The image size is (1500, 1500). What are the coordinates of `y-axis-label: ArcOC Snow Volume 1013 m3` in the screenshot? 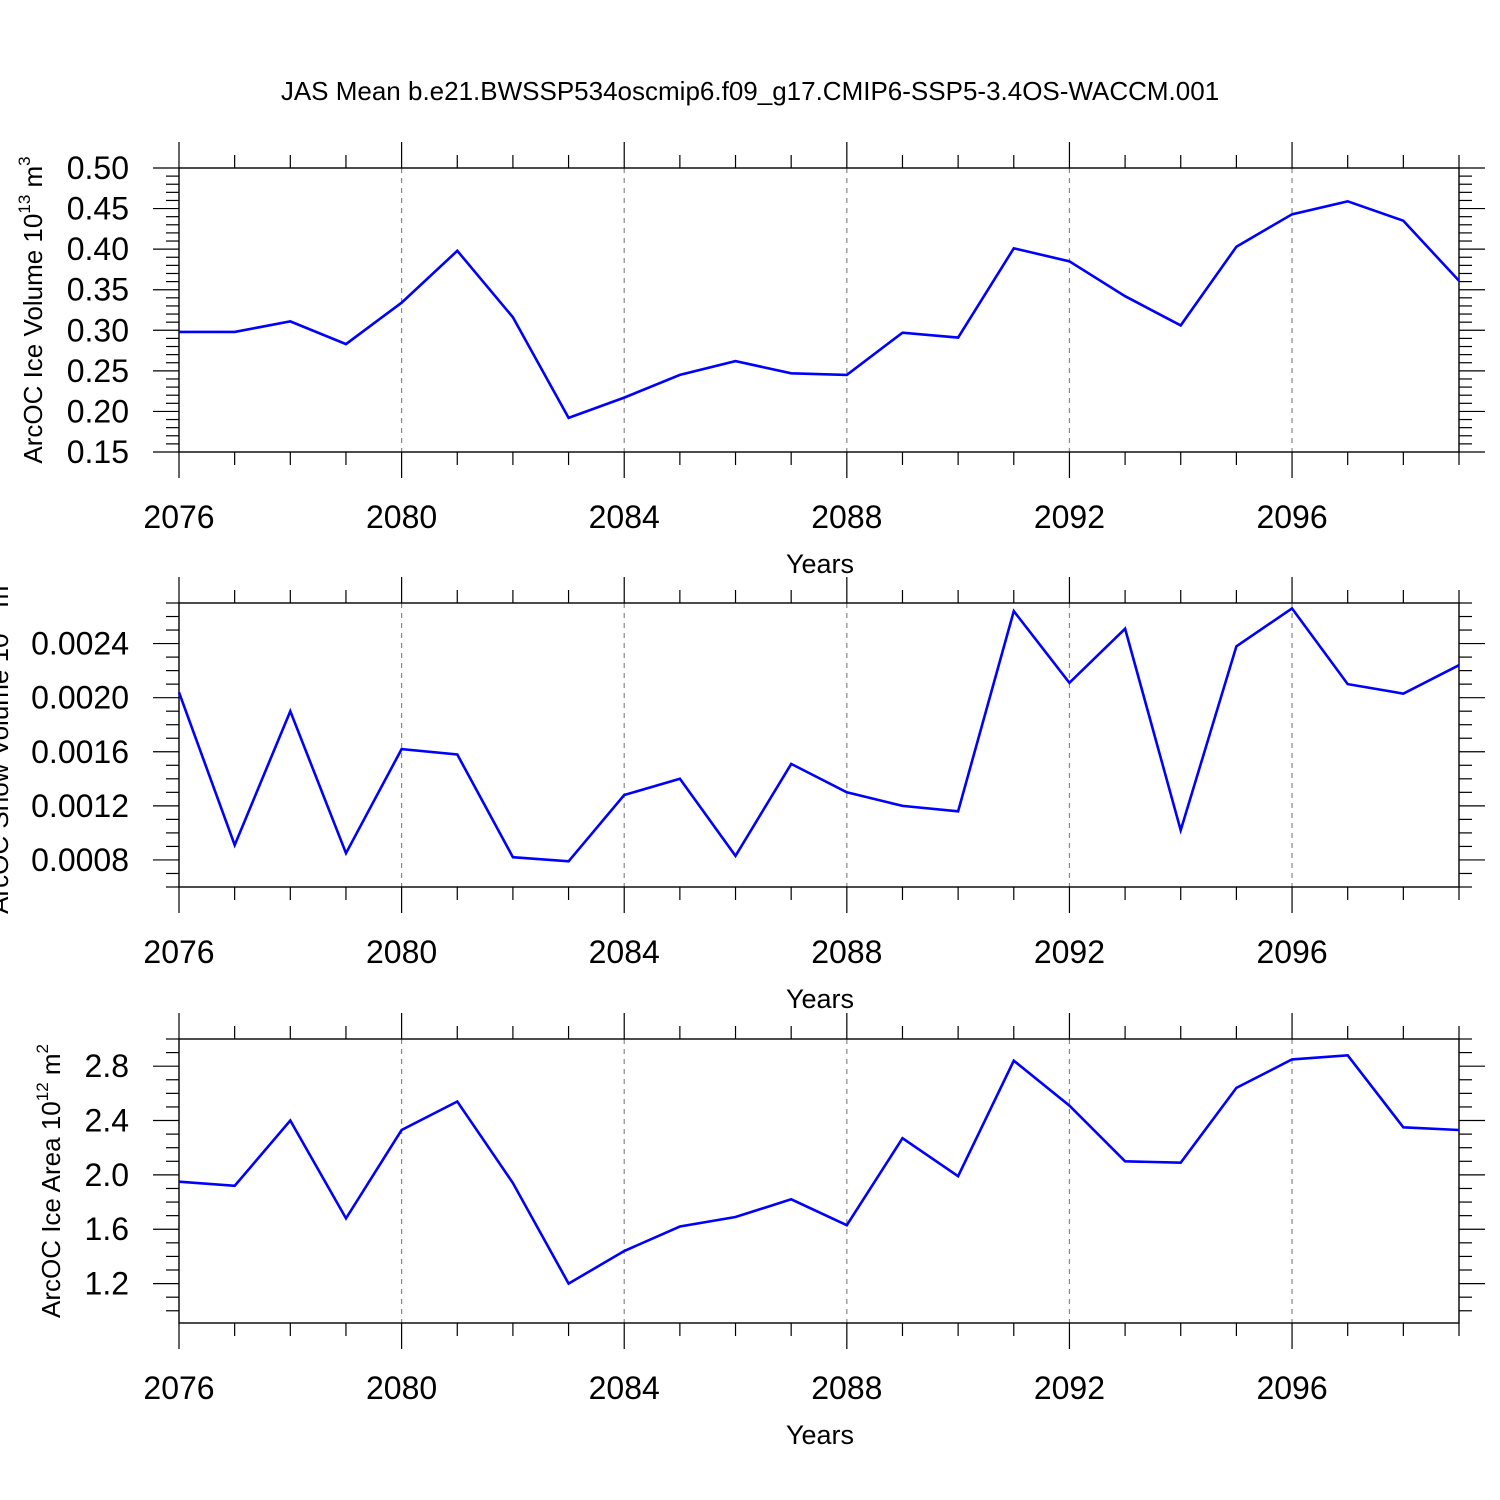 It's located at (7, 745).